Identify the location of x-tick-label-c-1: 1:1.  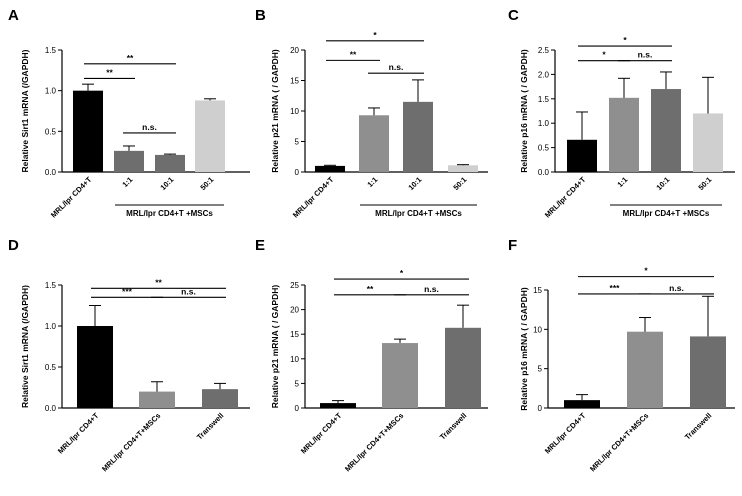
(622, 182).